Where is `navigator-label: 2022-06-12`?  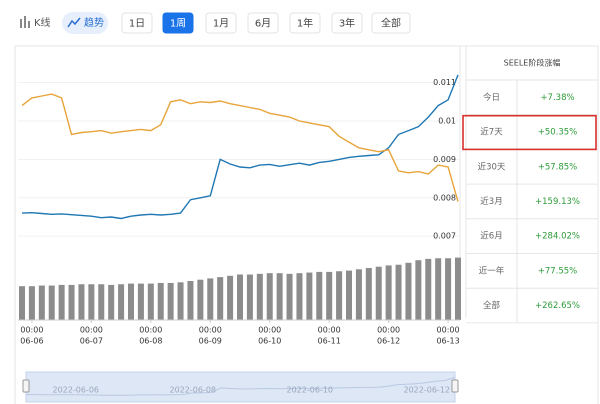 navigator-label: 2022-06-12 is located at coordinates (427, 390).